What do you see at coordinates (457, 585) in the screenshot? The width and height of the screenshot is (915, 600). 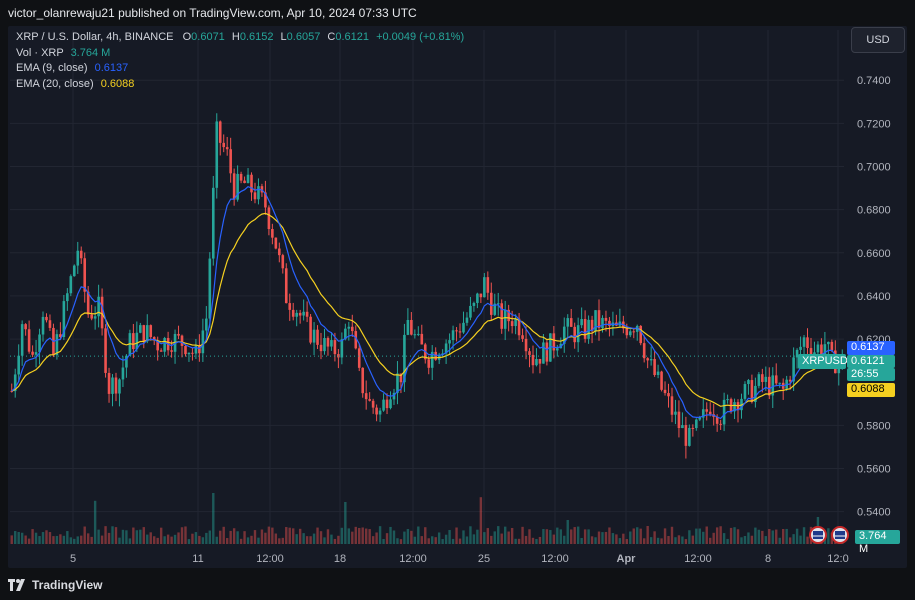 I see `footer: TradingView` at bounding box center [457, 585].